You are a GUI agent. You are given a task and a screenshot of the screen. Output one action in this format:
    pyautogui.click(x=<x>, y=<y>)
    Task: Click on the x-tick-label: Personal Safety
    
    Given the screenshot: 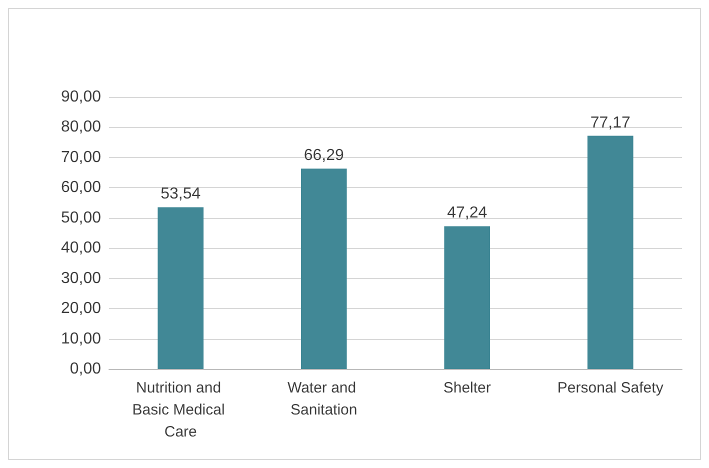 What is the action you would take?
    pyautogui.click(x=610, y=388)
    